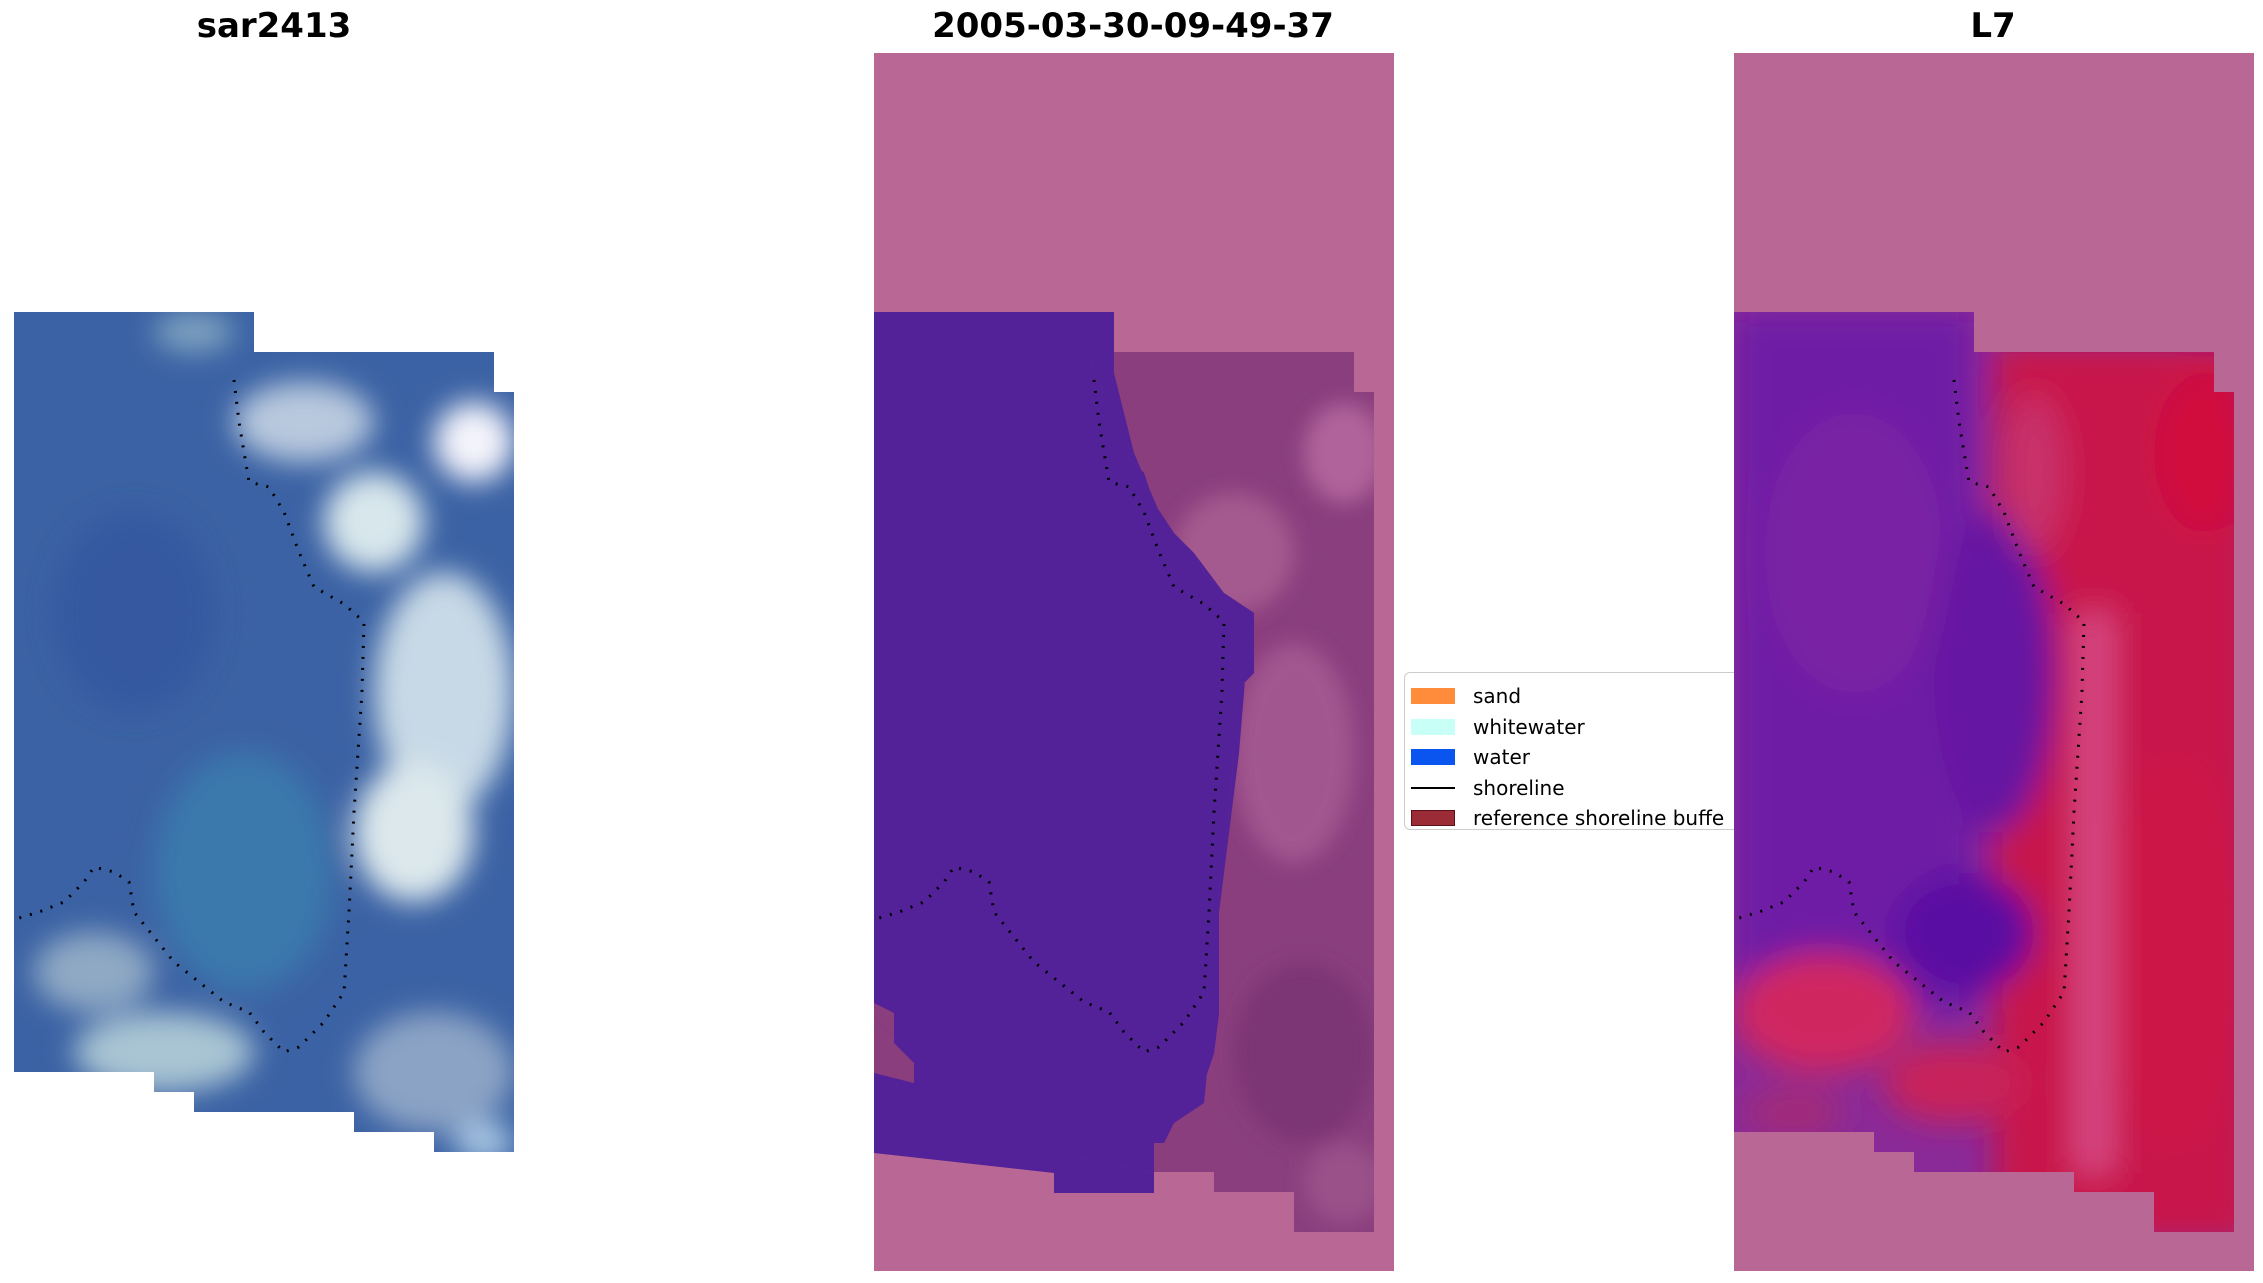 This screenshot has width=2263, height=1283. What do you see at coordinates (1577, 696) in the screenshot?
I see `legend-item-sand: sand` at bounding box center [1577, 696].